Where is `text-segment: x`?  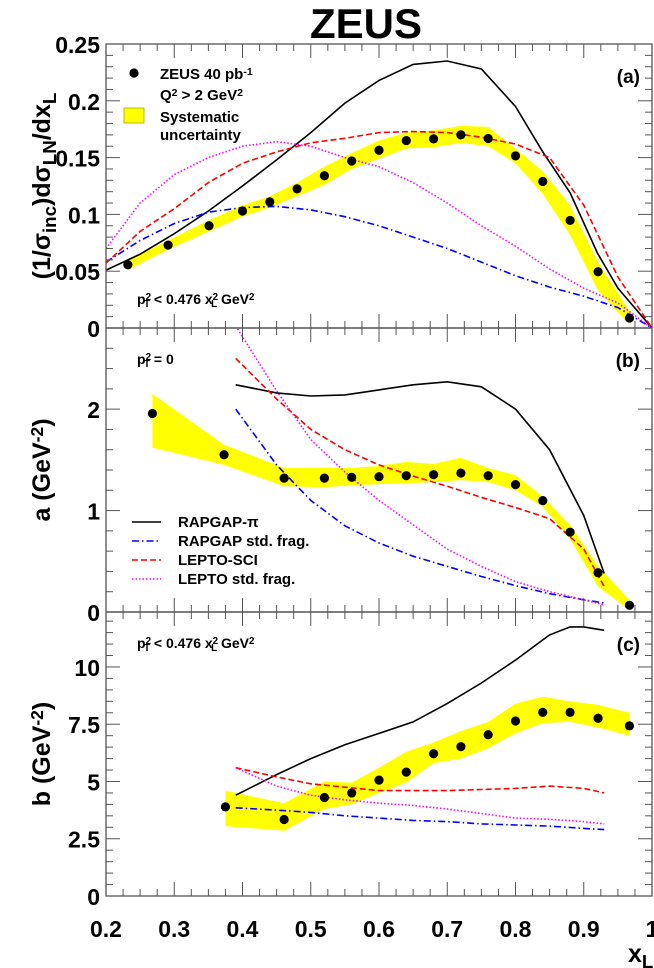 text-segment: x is located at coordinates (635, 954).